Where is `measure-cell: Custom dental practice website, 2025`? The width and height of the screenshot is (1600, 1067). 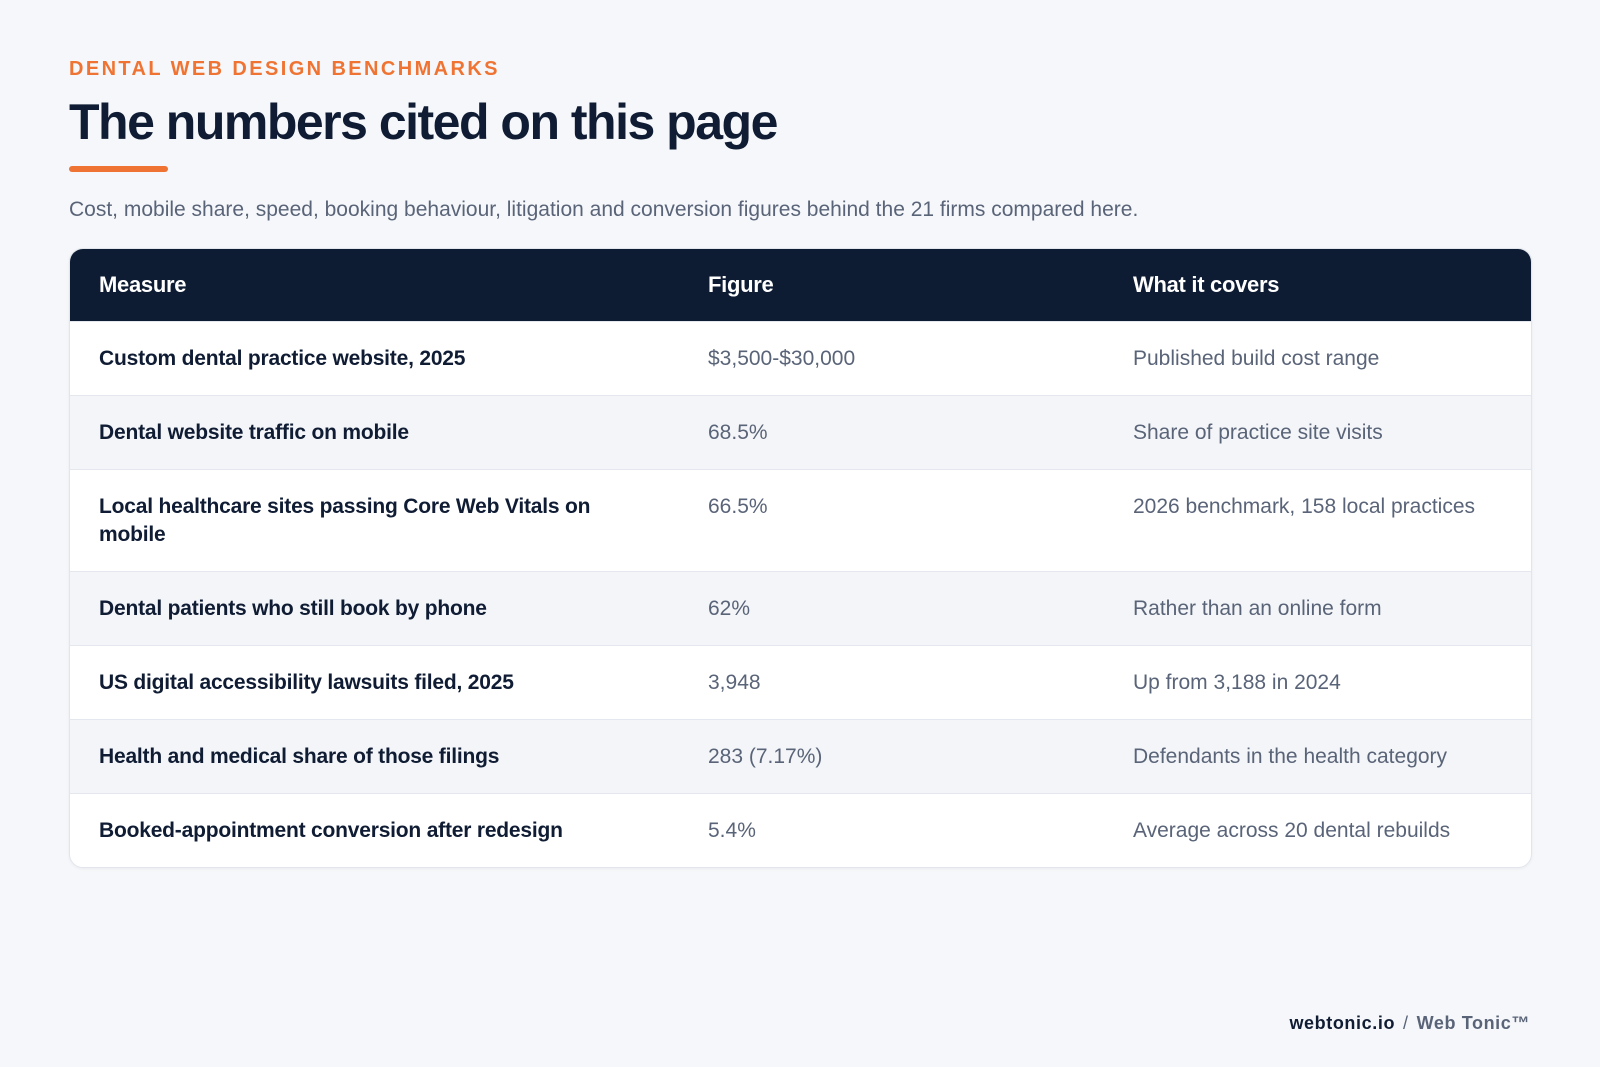 measure-cell: Custom dental practice website, 2025 is located at coordinates (374, 357).